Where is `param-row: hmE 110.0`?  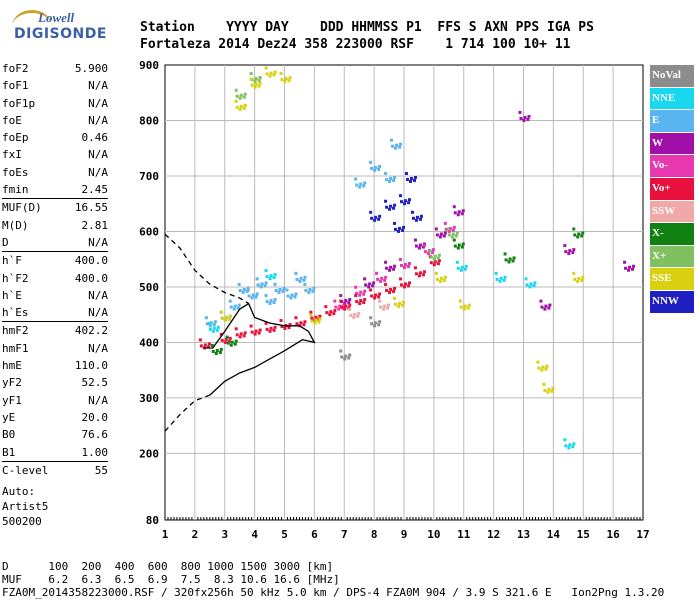
param-row: hmE 110.0 is located at coordinates (55, 365).